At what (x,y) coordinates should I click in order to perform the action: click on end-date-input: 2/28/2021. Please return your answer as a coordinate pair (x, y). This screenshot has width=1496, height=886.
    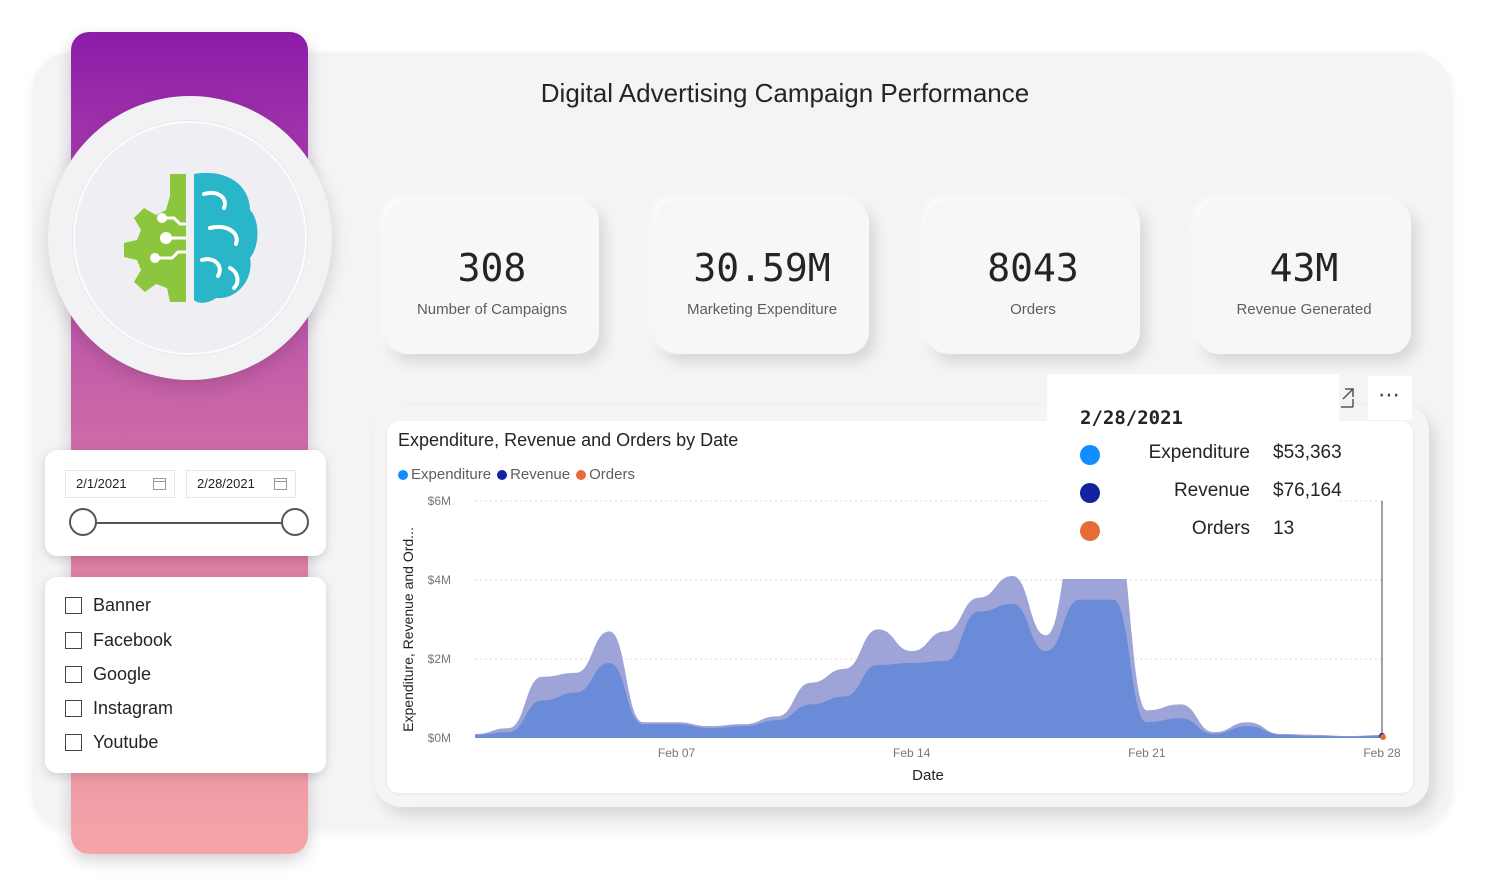
    Looking at the image, I should click on (241, 484).